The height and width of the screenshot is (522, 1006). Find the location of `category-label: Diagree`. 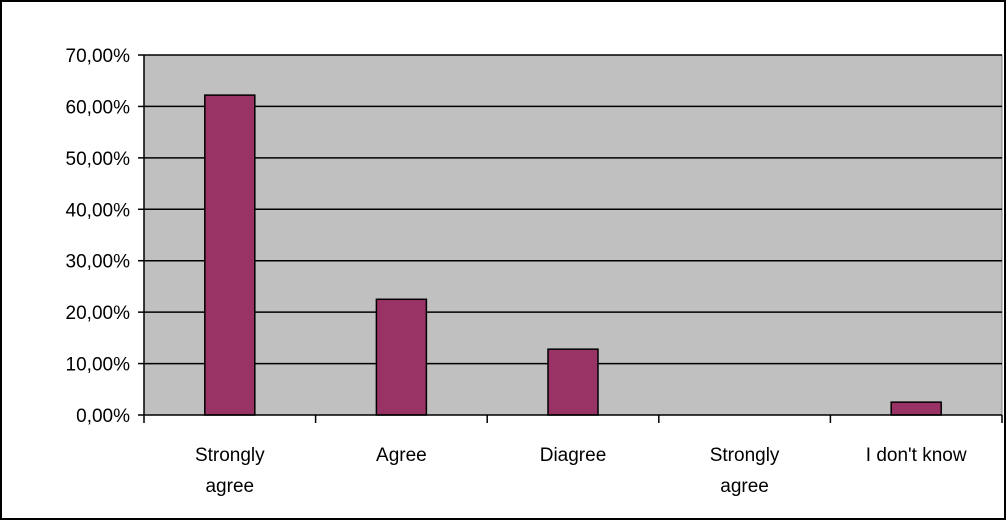

category-label: Diagree is located at coordinates (573, 455).